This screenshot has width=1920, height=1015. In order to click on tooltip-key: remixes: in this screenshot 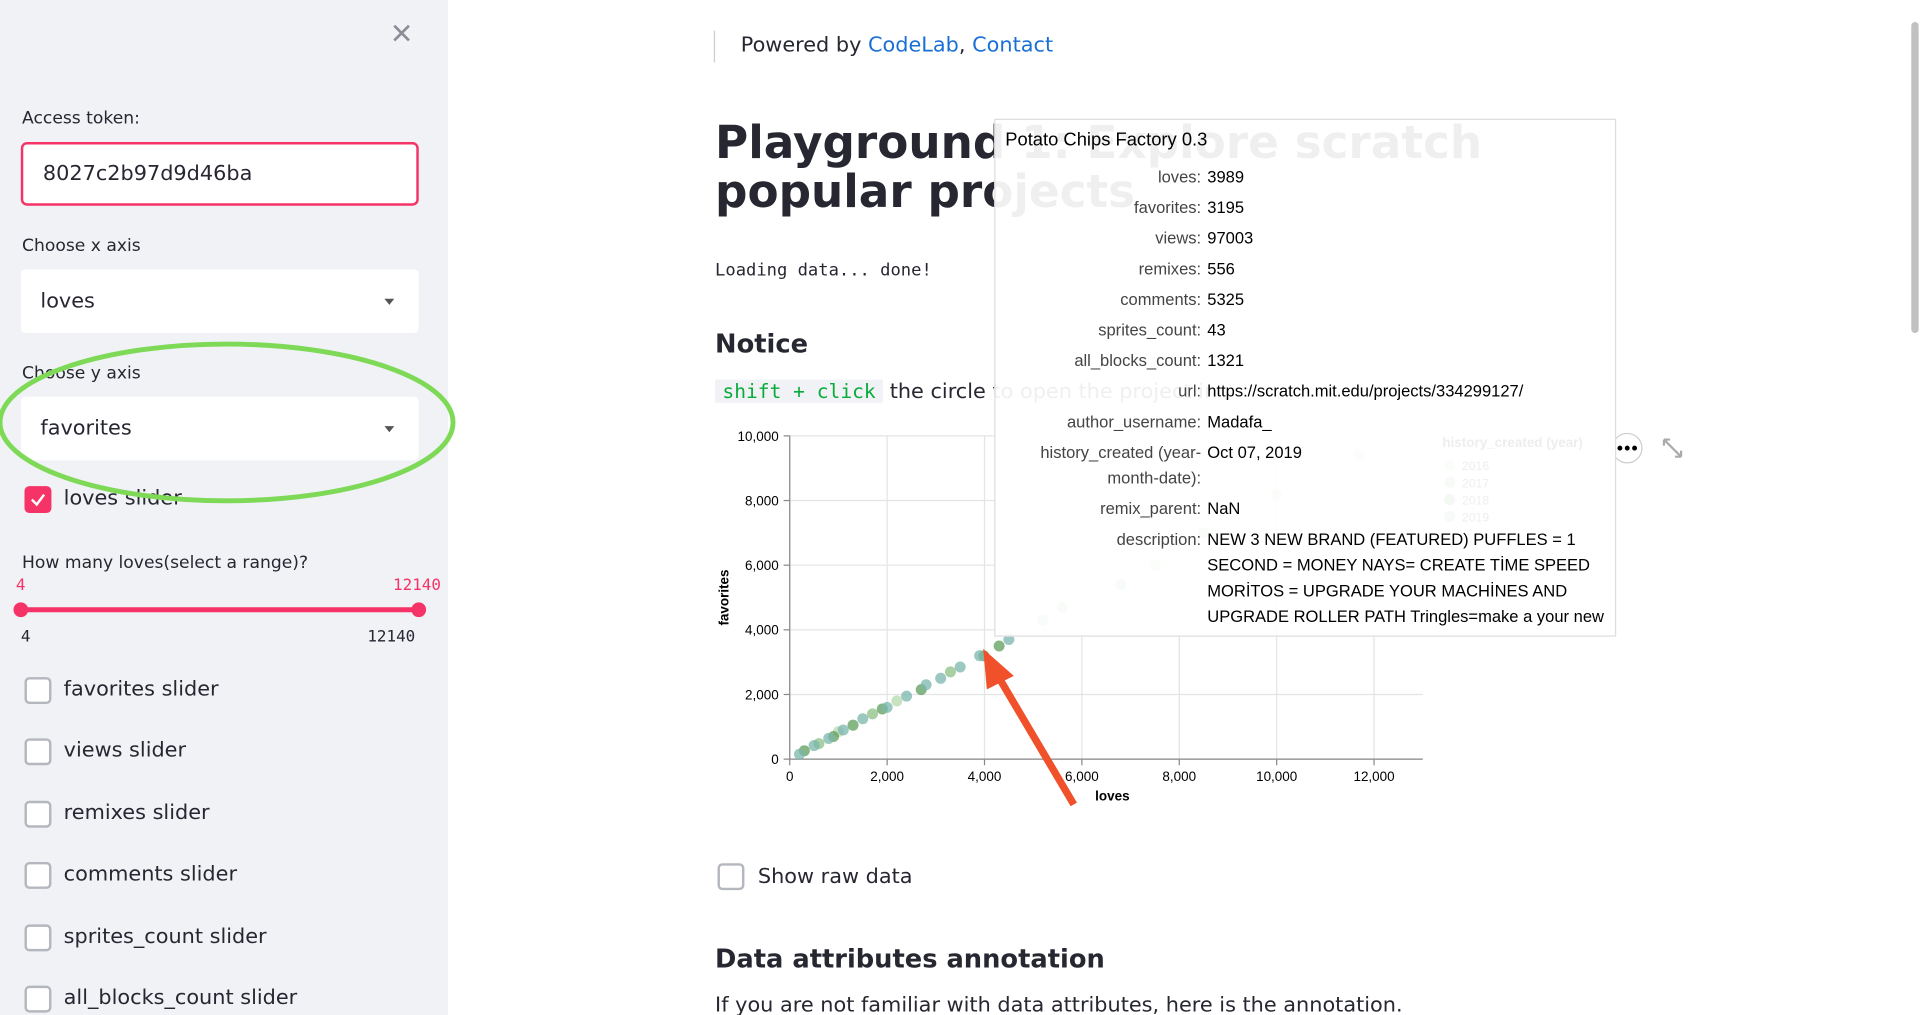, I will do `click(1170, 268)`.